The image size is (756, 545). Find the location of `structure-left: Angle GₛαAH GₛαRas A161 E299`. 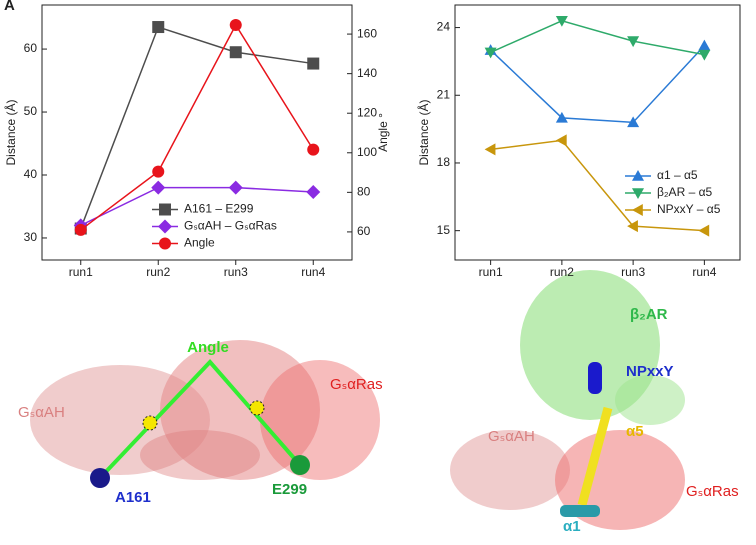

structure-left: Angle GₛαAH GₛαRas A161 E299 is located at coordinates (200, 422).